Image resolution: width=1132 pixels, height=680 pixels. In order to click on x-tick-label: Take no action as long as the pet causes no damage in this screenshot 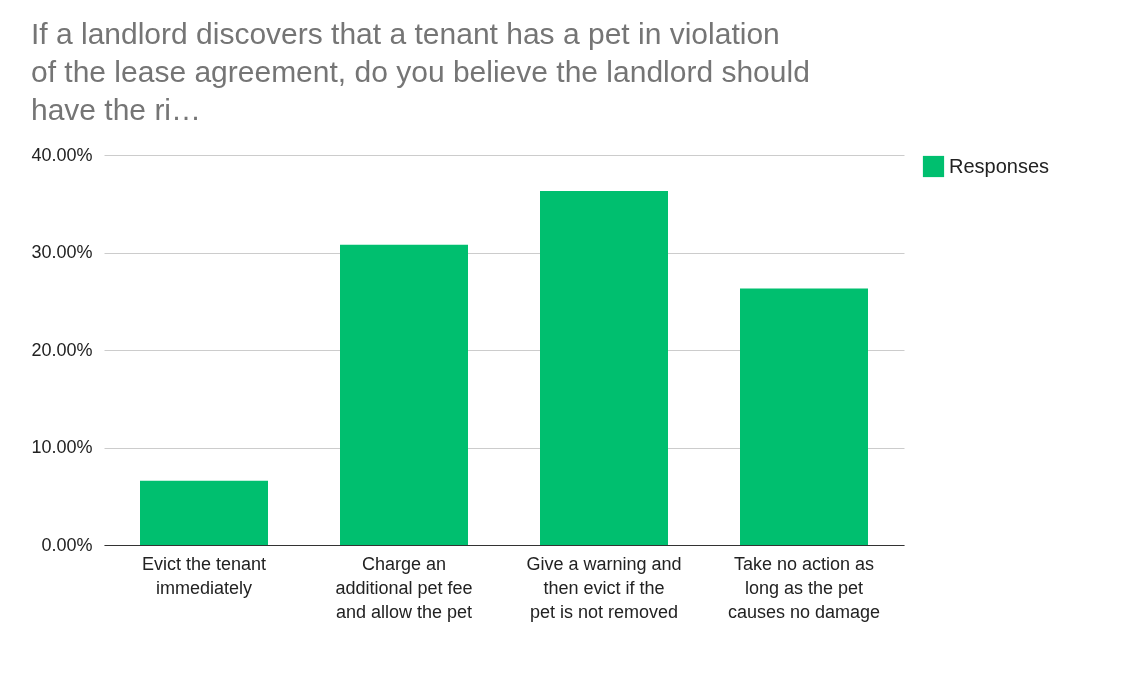, I will do `click(804, 587)`.